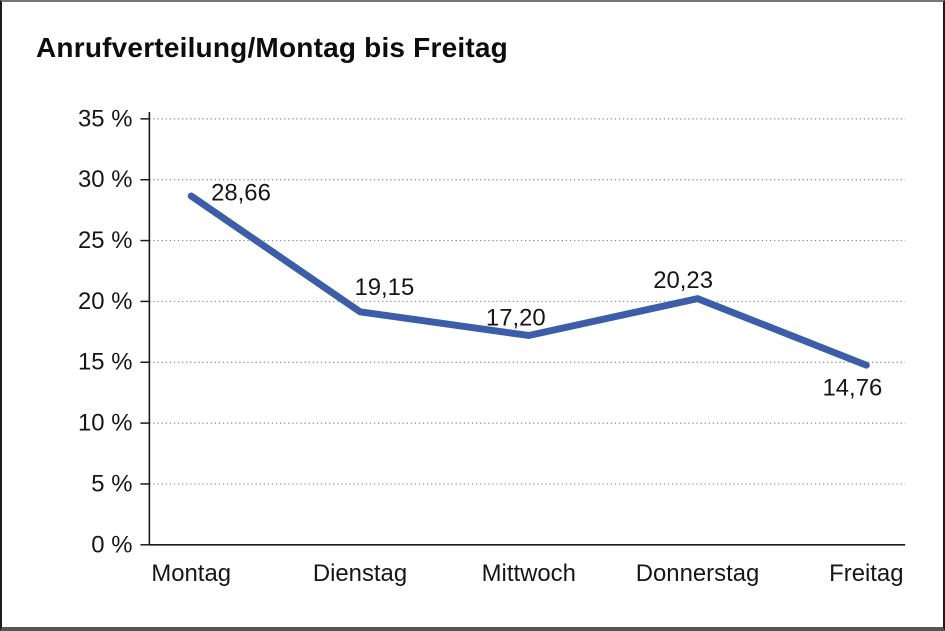 The height and width of the screenshot is (631, 945). I want to click on data-point-label: 19,15, so click(384, 287).